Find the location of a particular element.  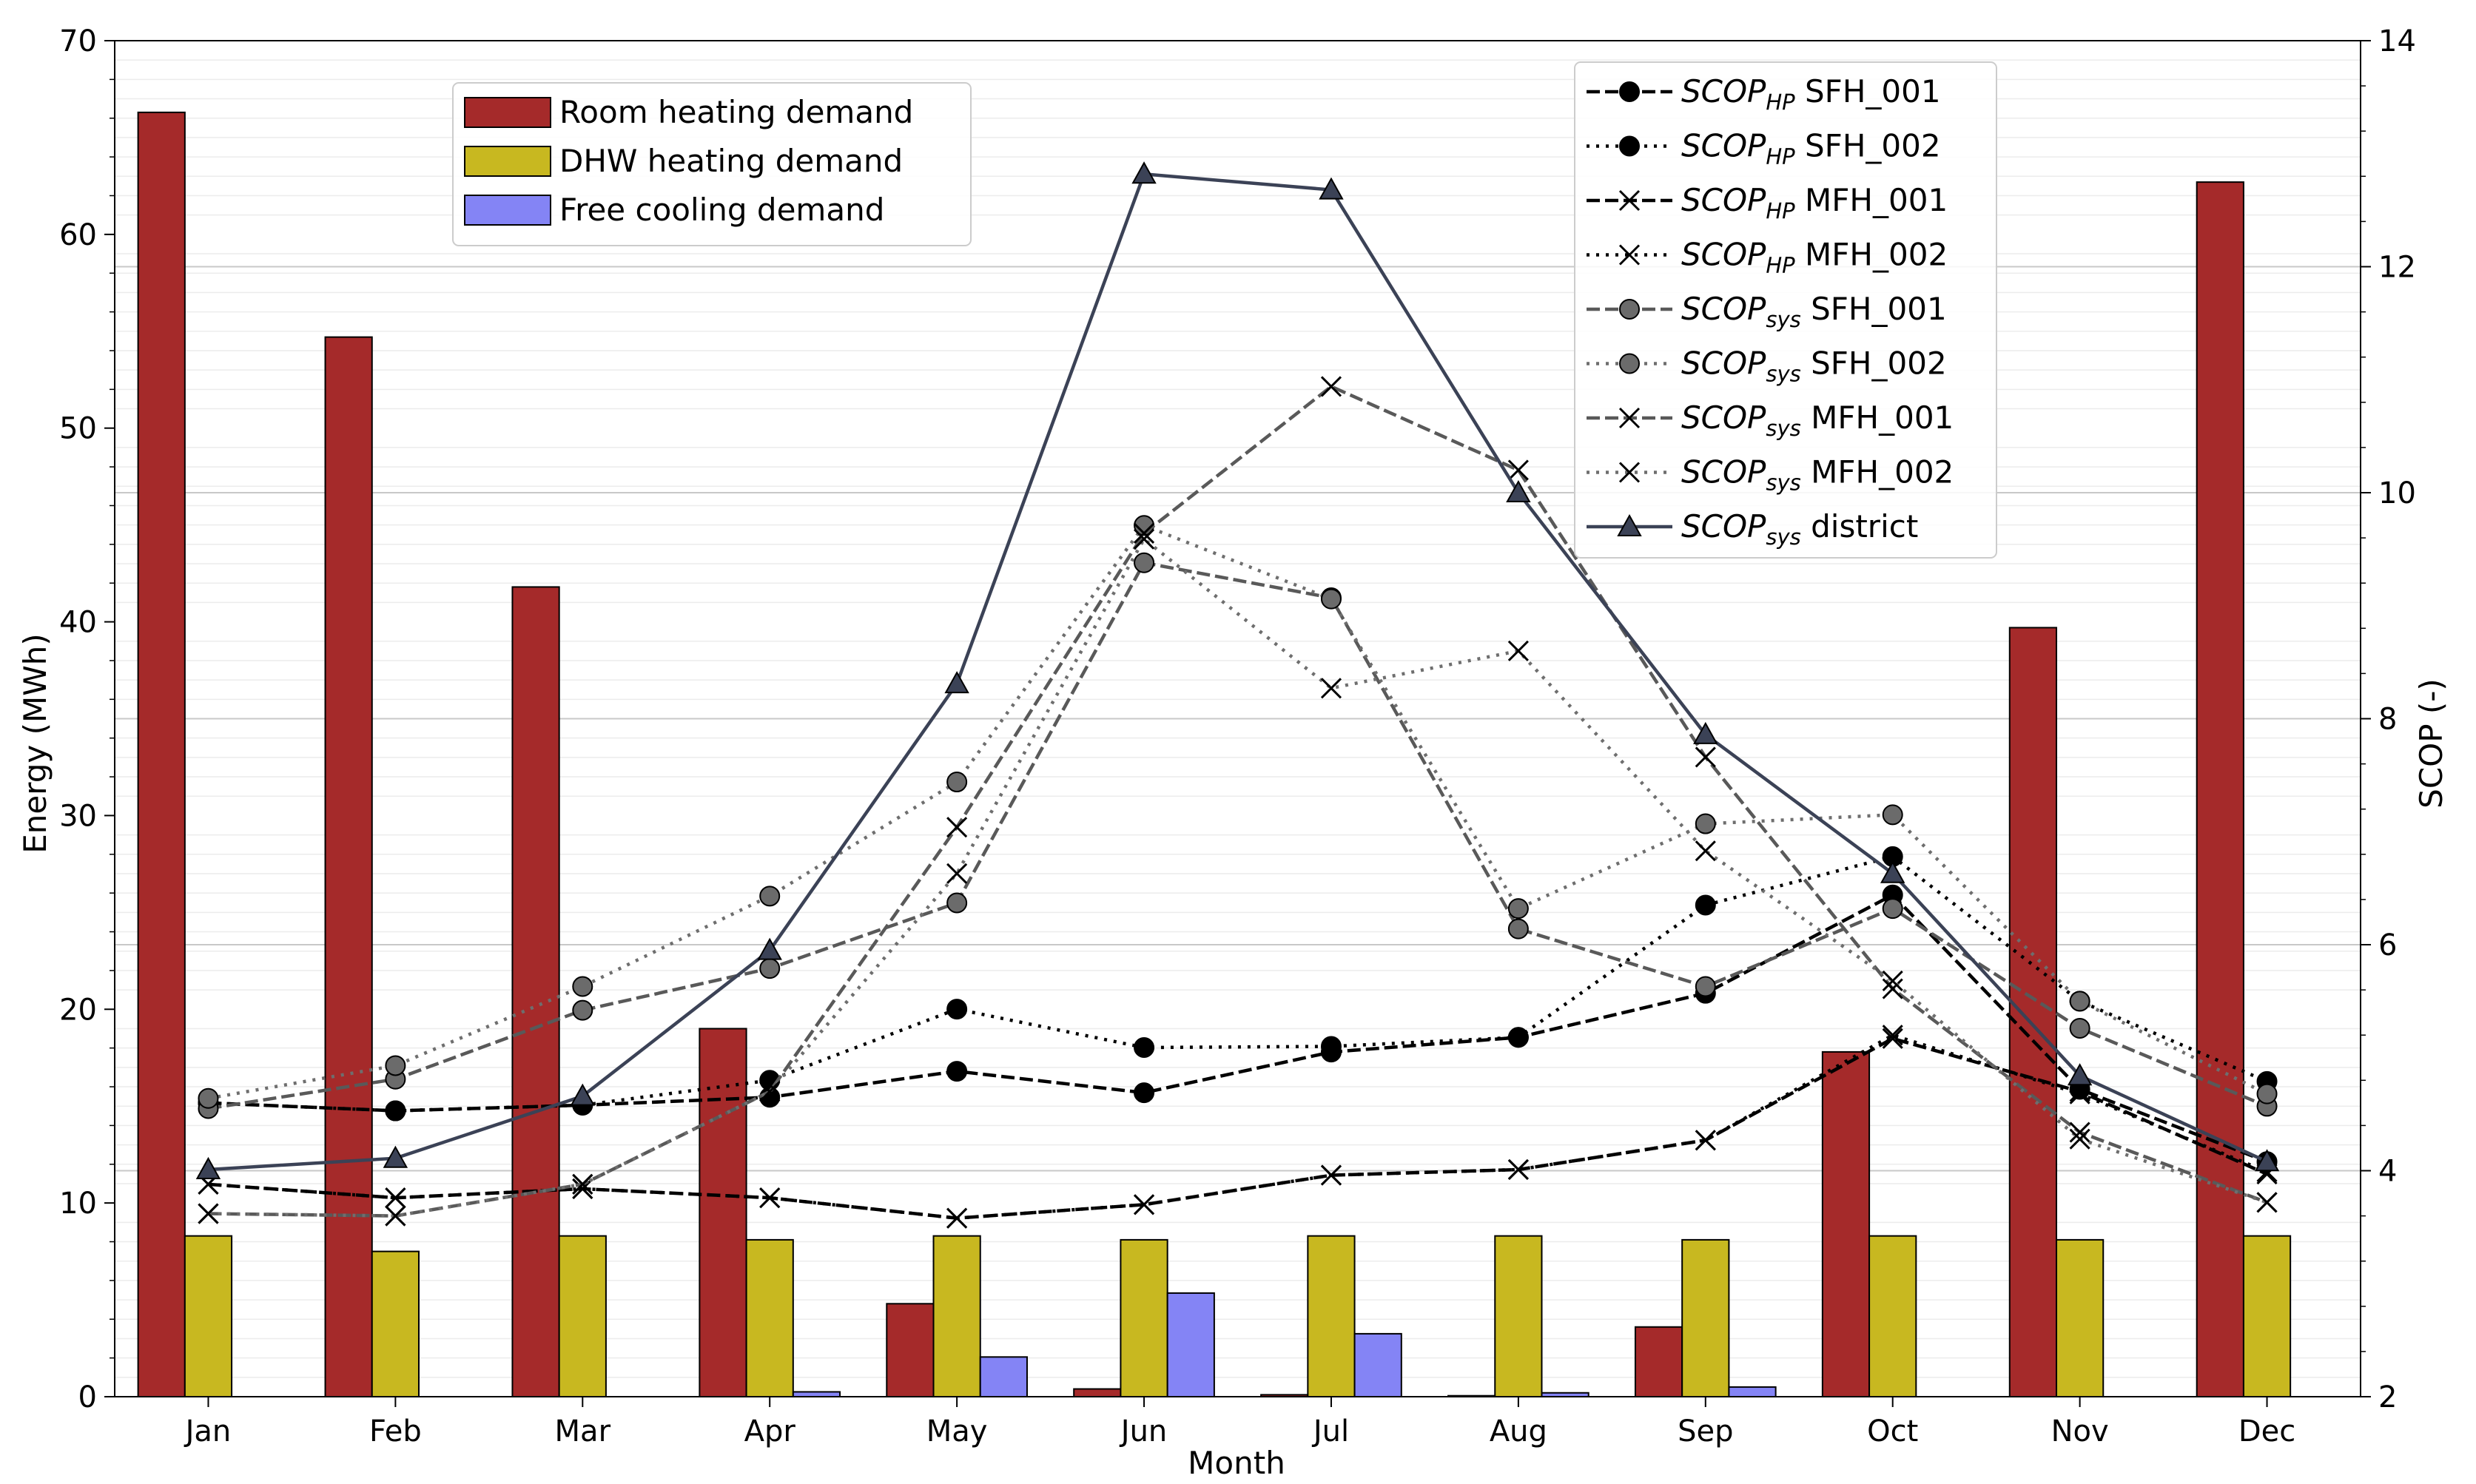

bar-room-heating-demand-feb is located at coordinates (348, 866).